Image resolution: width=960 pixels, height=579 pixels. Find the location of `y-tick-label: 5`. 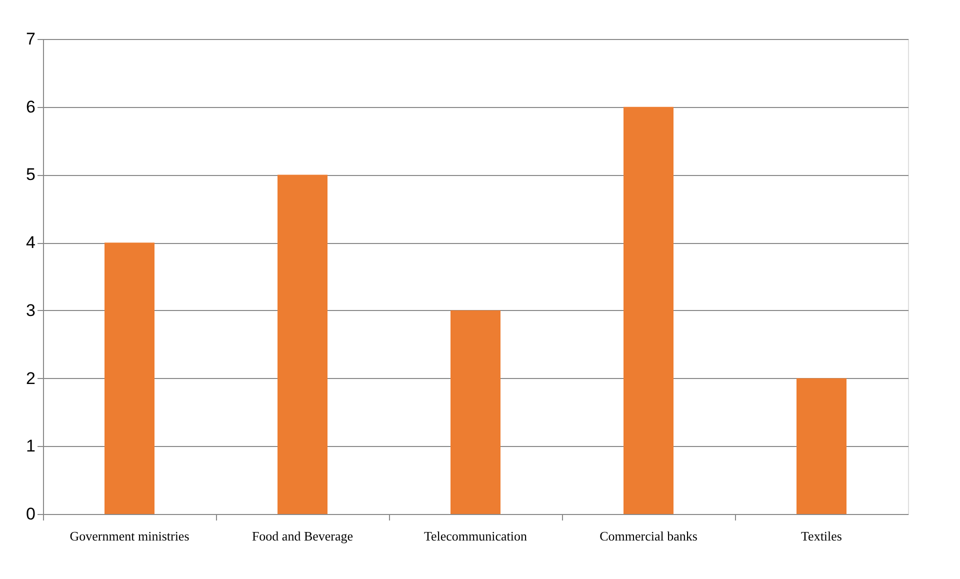

y-tick-label: 5 is located at coordinates (31, 174).